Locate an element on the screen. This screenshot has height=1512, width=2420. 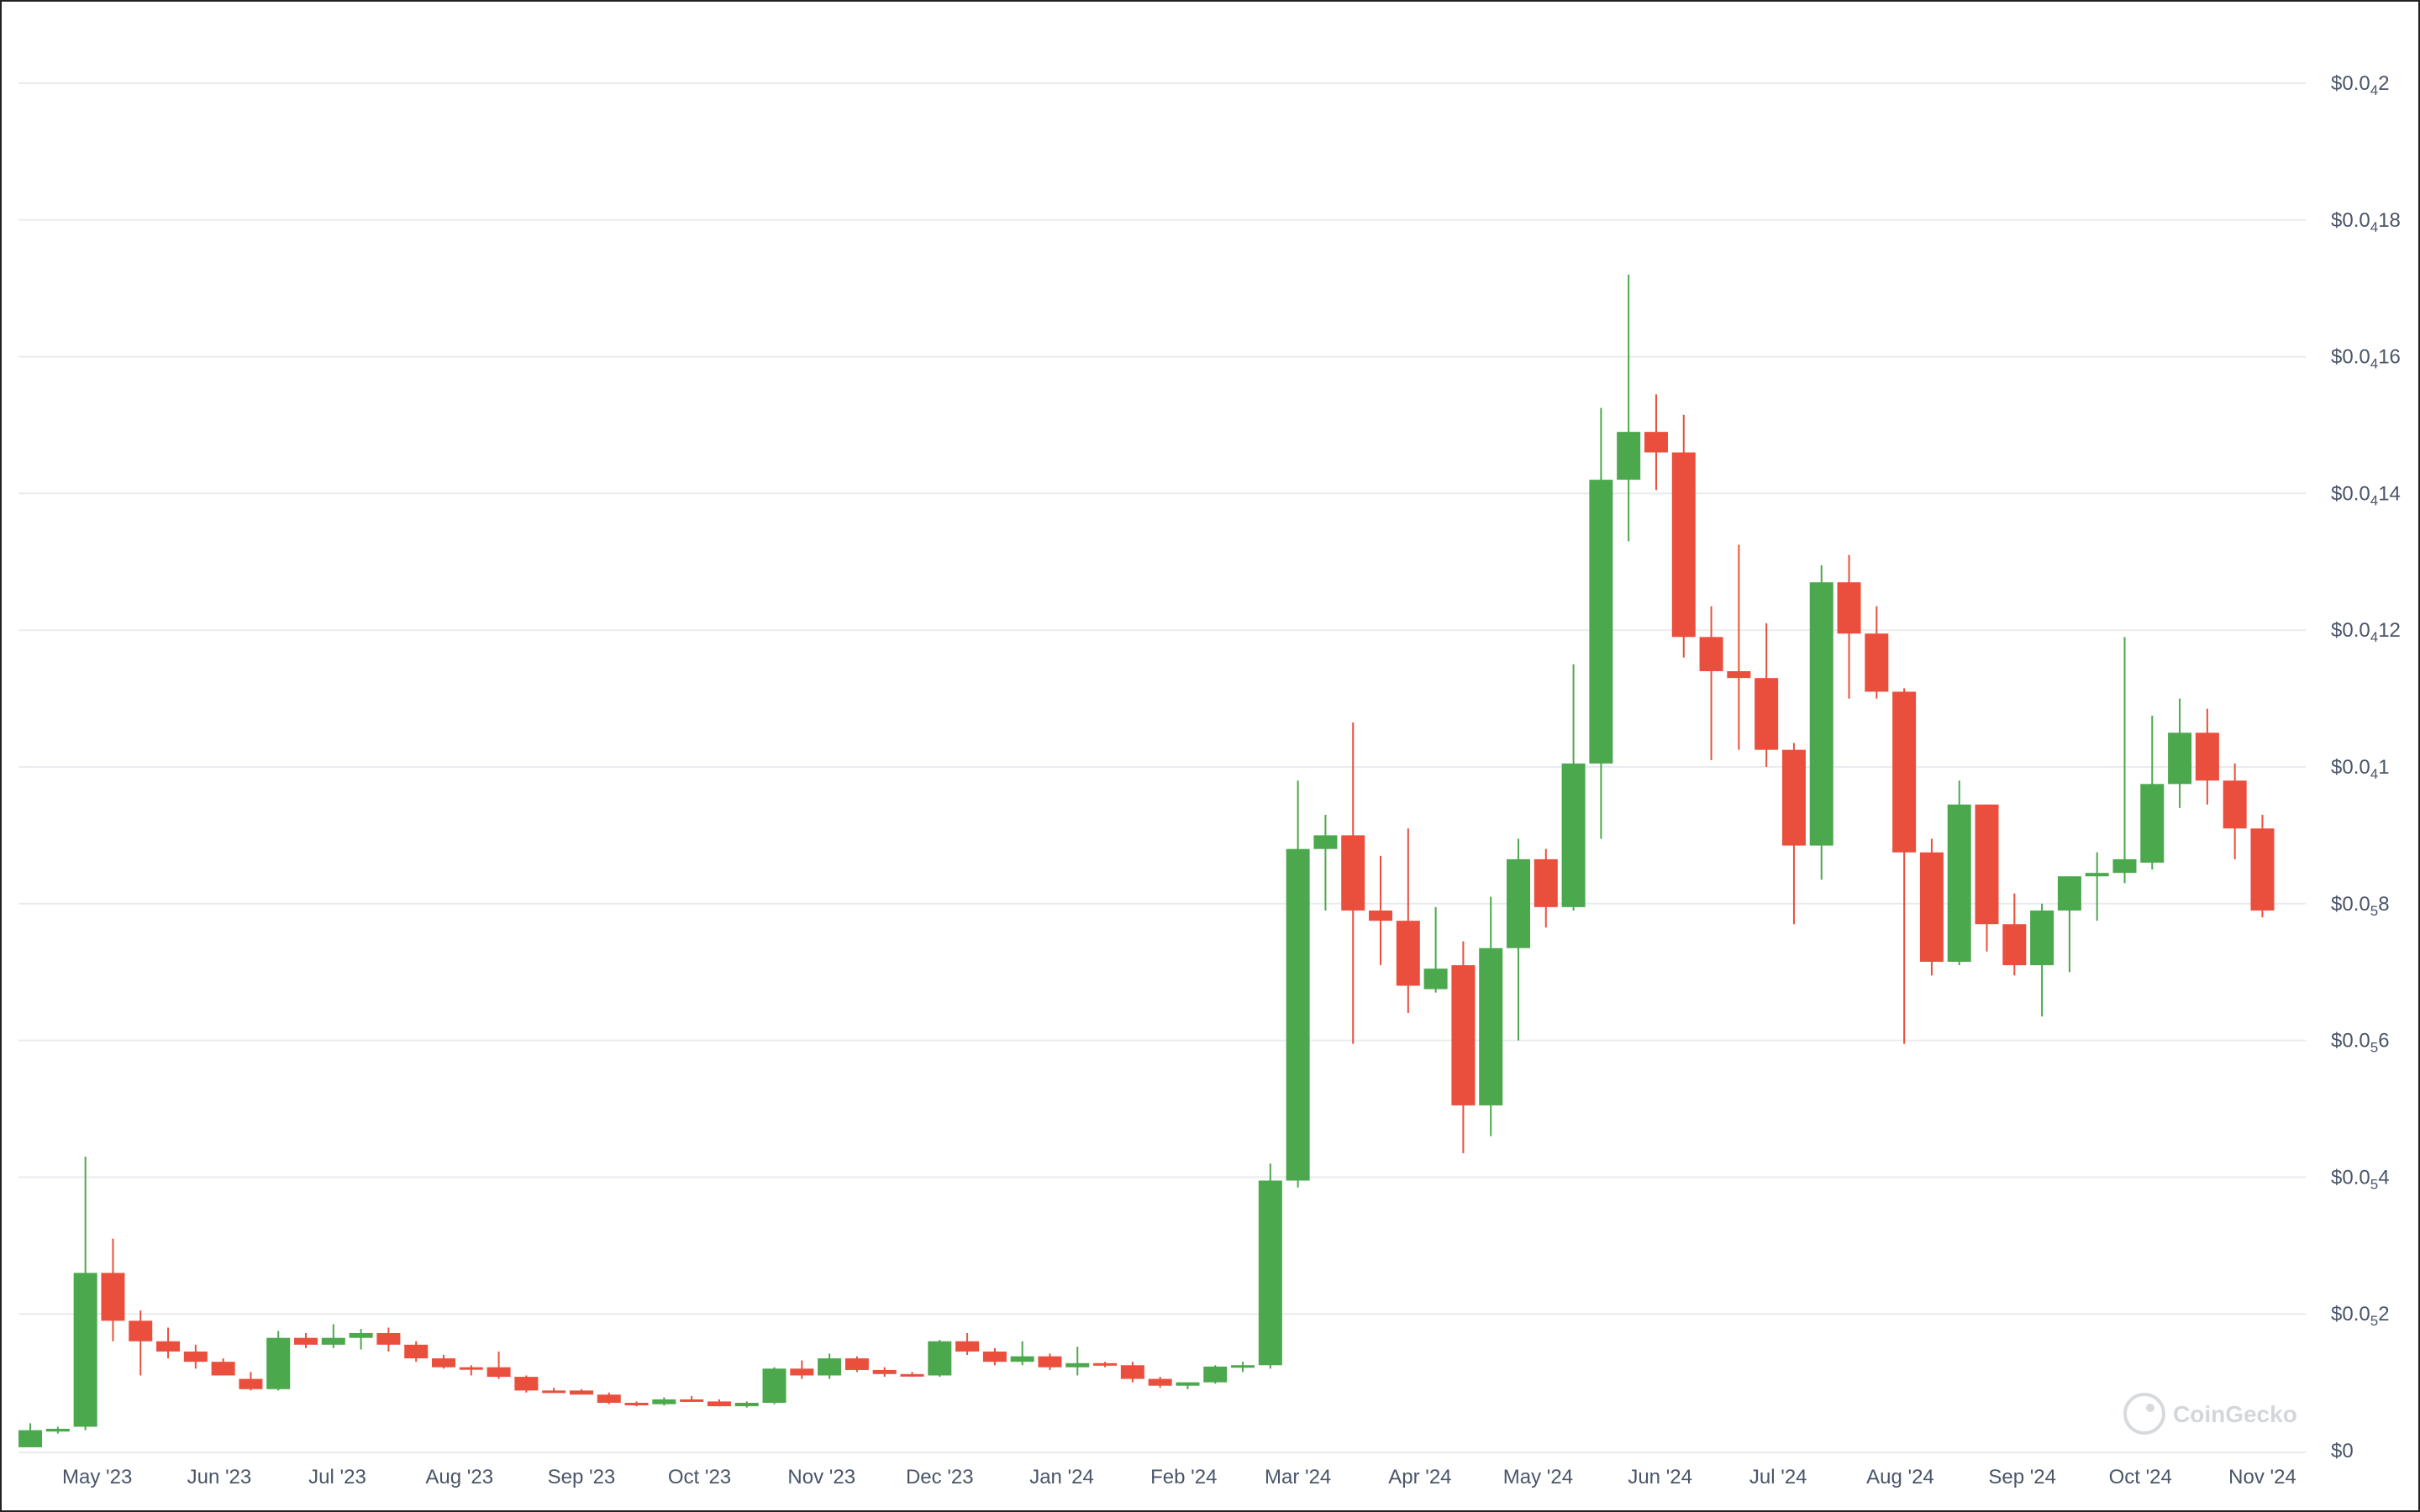
coingecko-watermark: CoinGecko is located at coordinates (2210, 1414).